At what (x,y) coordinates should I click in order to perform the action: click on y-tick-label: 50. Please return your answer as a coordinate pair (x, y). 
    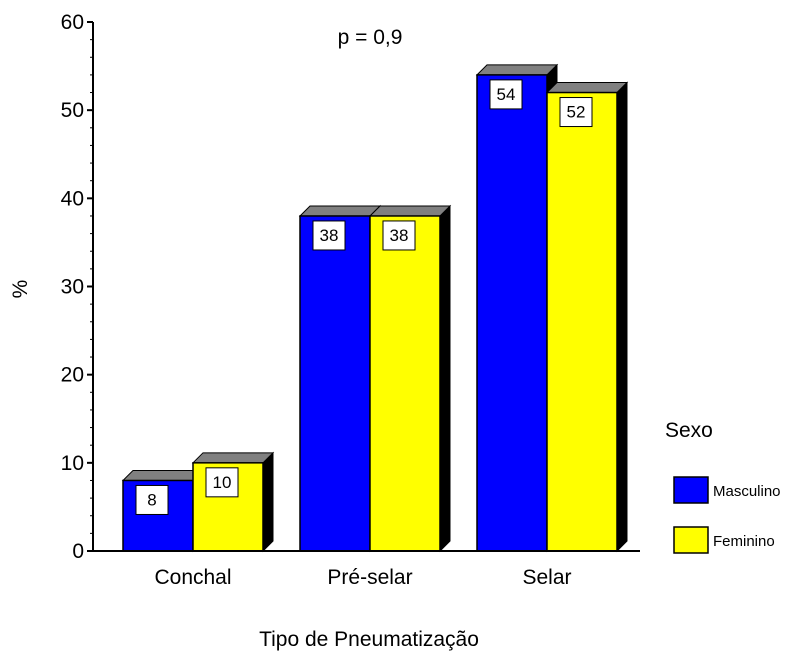
    Looking at the image, I should click on (72, 110).